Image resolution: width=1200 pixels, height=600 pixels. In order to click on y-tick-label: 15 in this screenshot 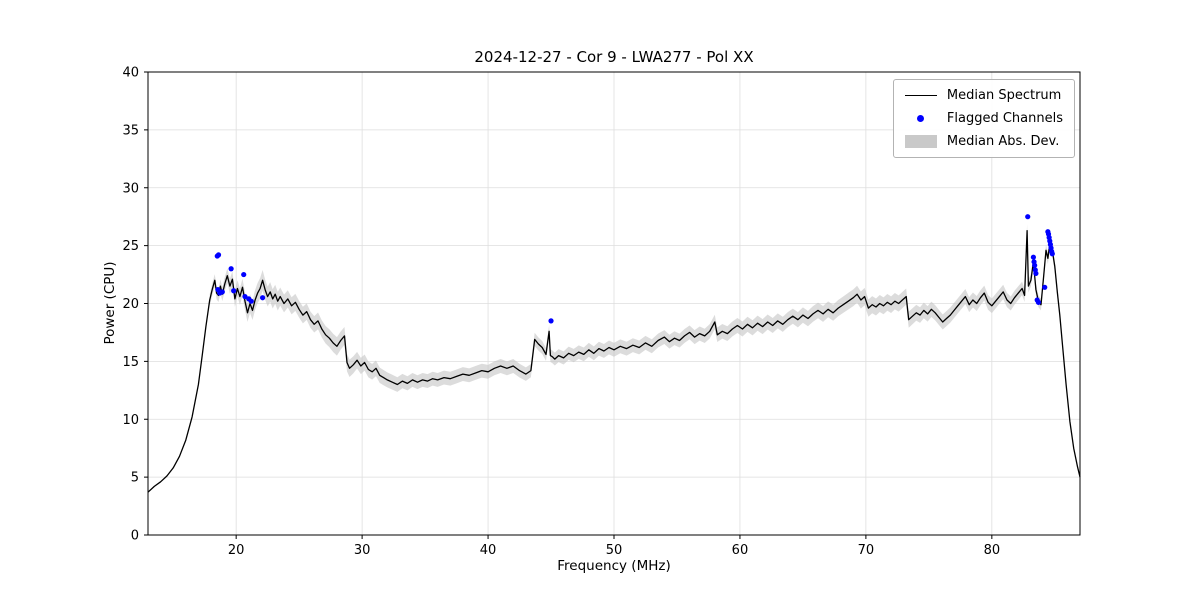, I will do `click(130, 362)`.